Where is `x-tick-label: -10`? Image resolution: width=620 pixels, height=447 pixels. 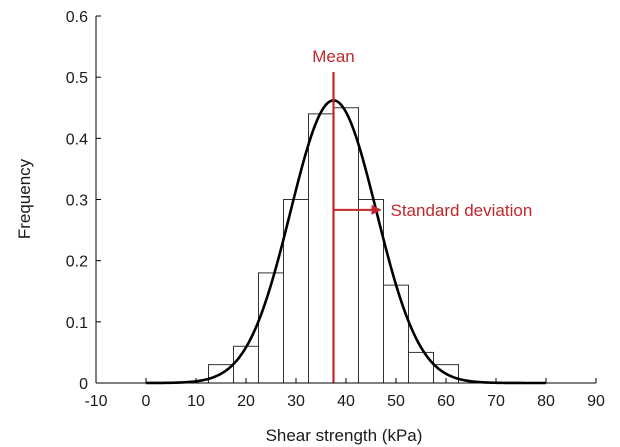
x-tick-label: -10 is located at coordinates (95, 401).